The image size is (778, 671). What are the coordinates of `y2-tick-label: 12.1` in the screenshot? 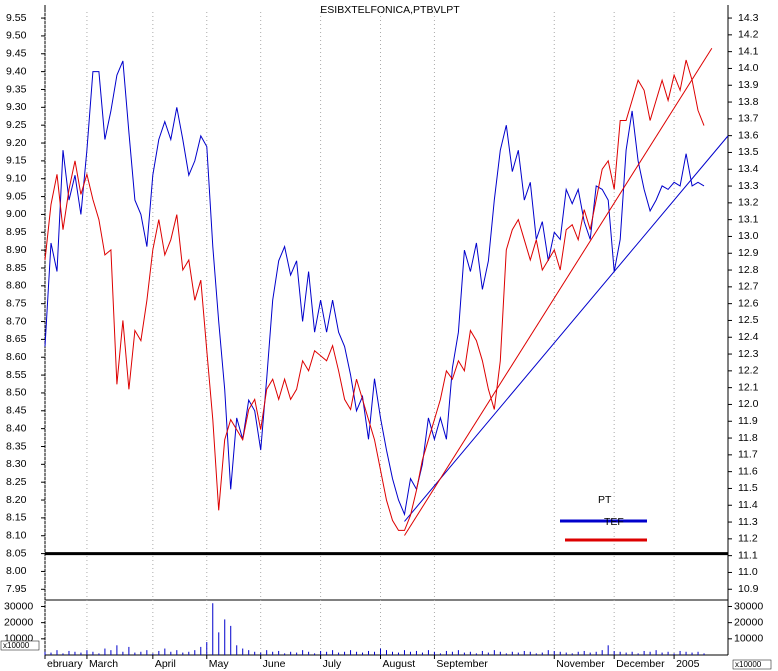 It's located at (748, 387).